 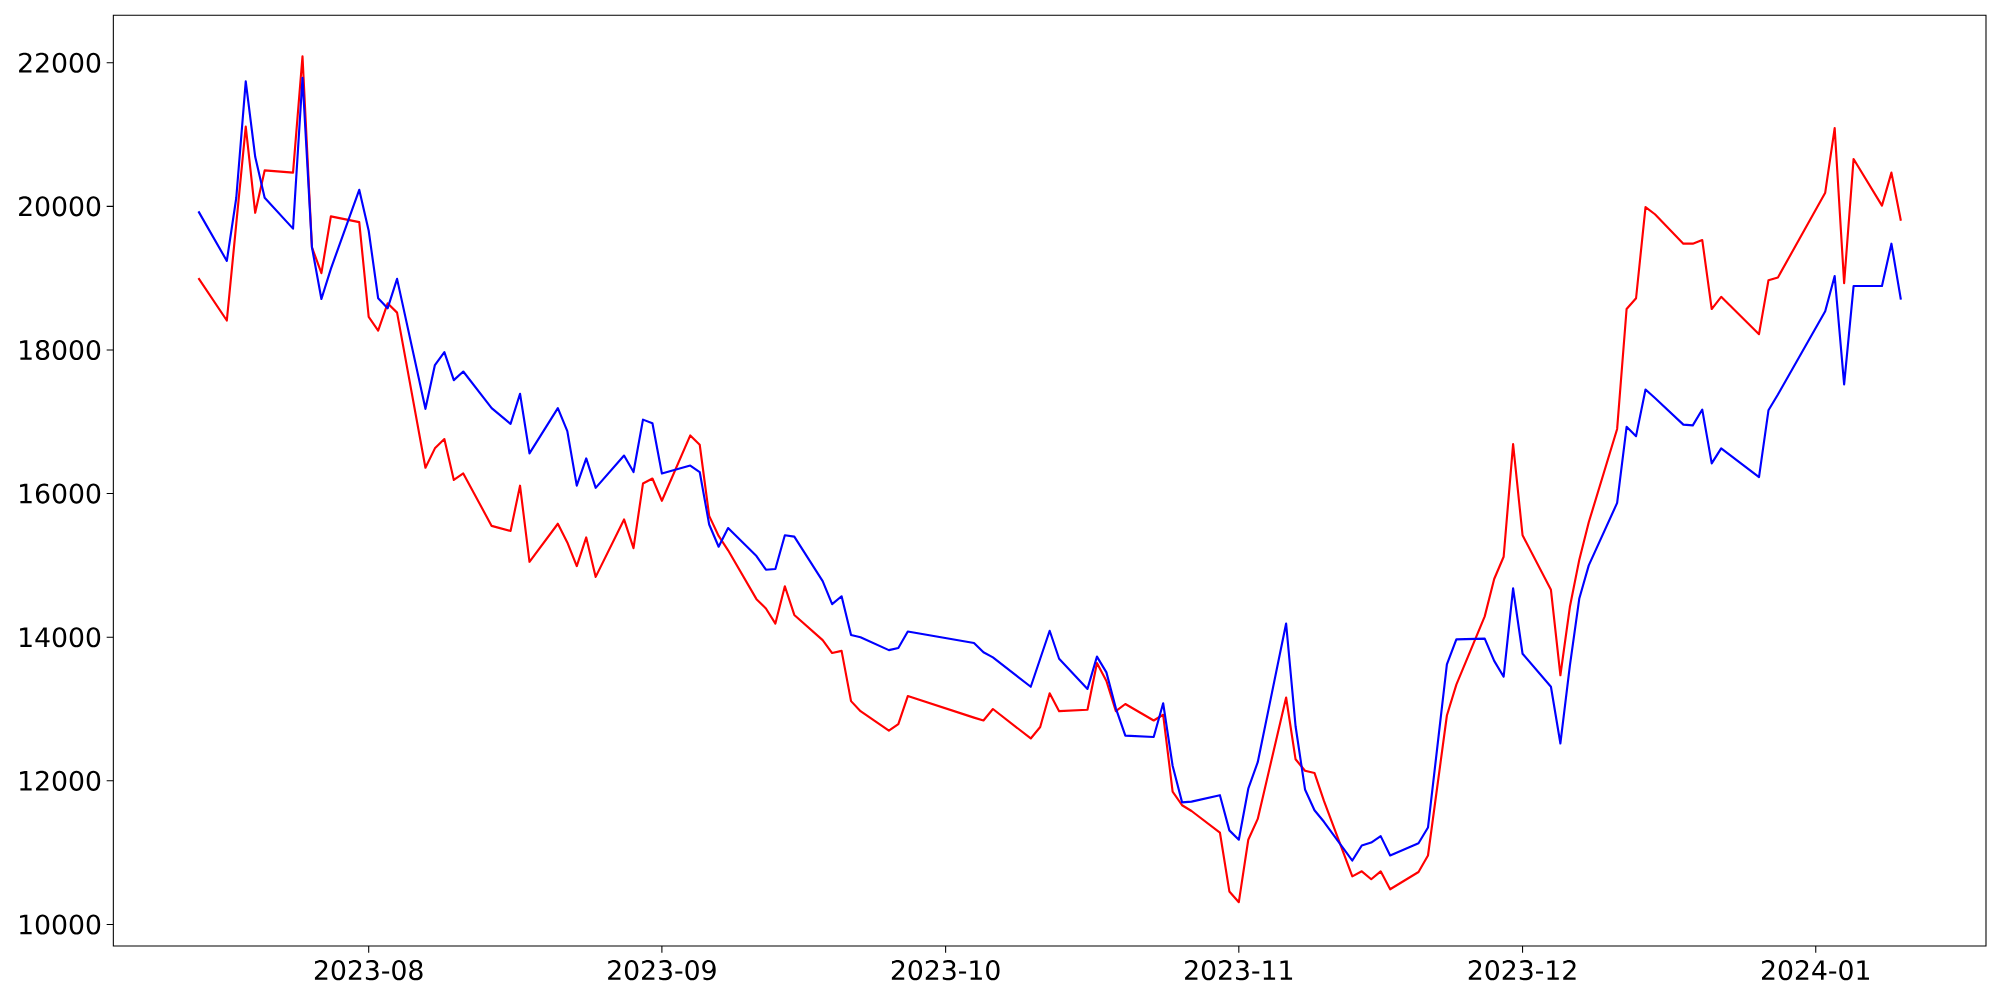 What do you see at coordinates (1239, 970) in the screenshot?
I see `x-tick-label: 2023-11` at bounding box center [1239, 970].